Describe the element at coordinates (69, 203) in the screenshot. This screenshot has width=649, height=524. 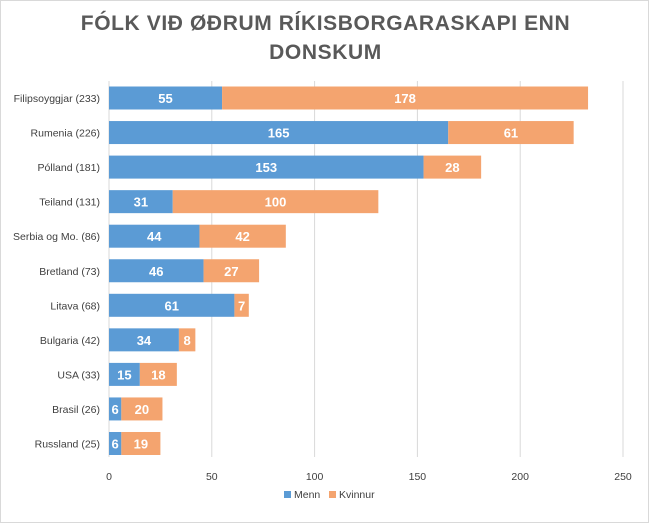
I see `category-label: Teiland (131)` at that location.